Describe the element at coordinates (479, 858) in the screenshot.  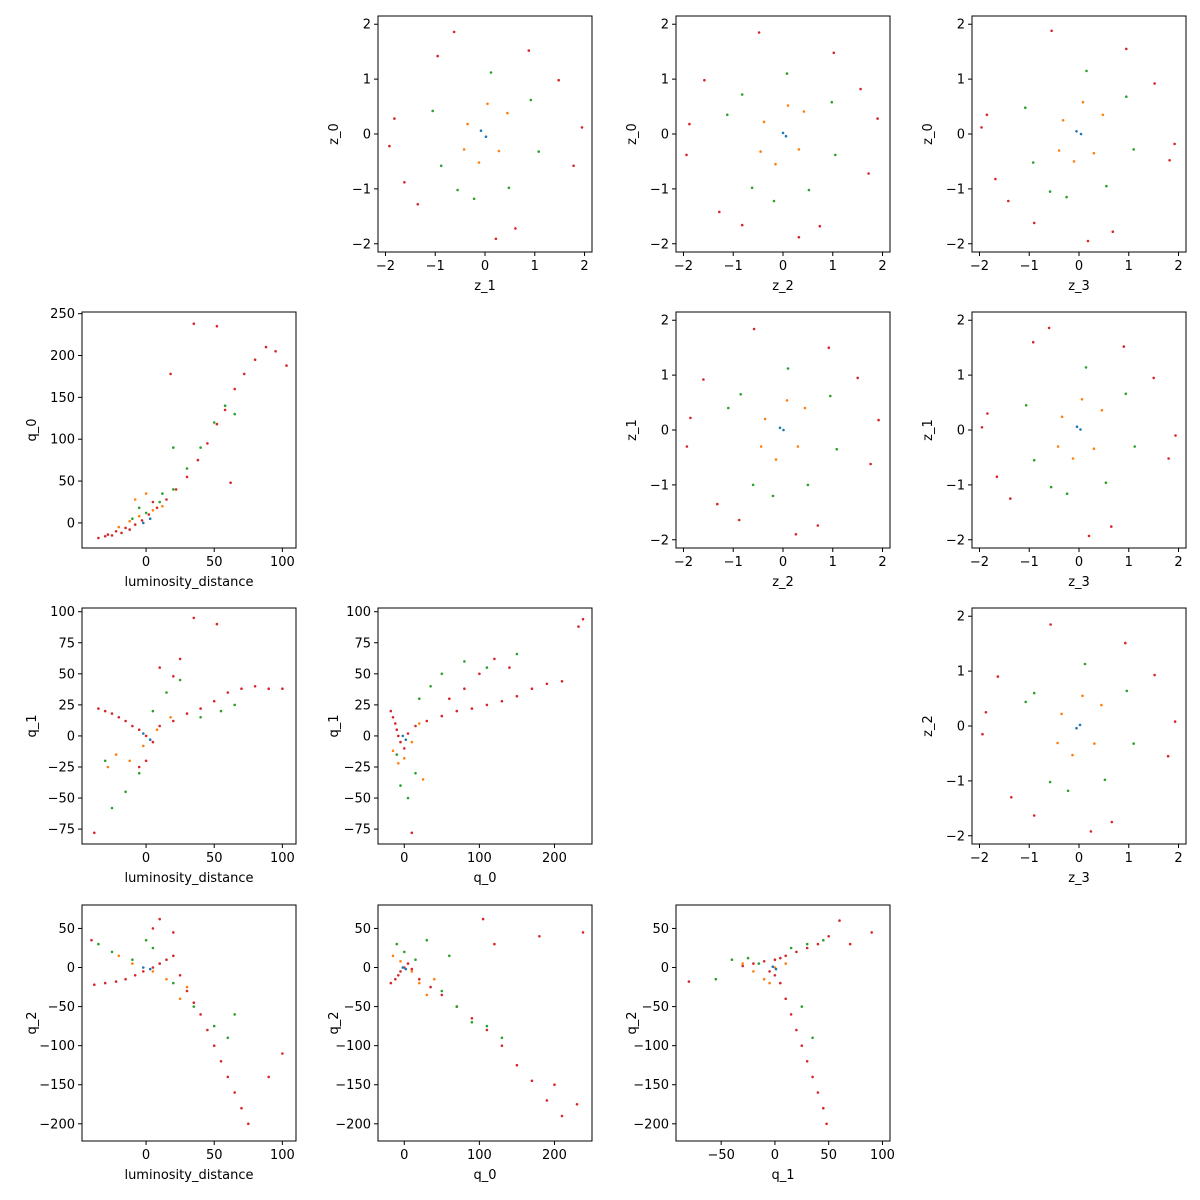
I see `x-tick-label: 100` at that location.